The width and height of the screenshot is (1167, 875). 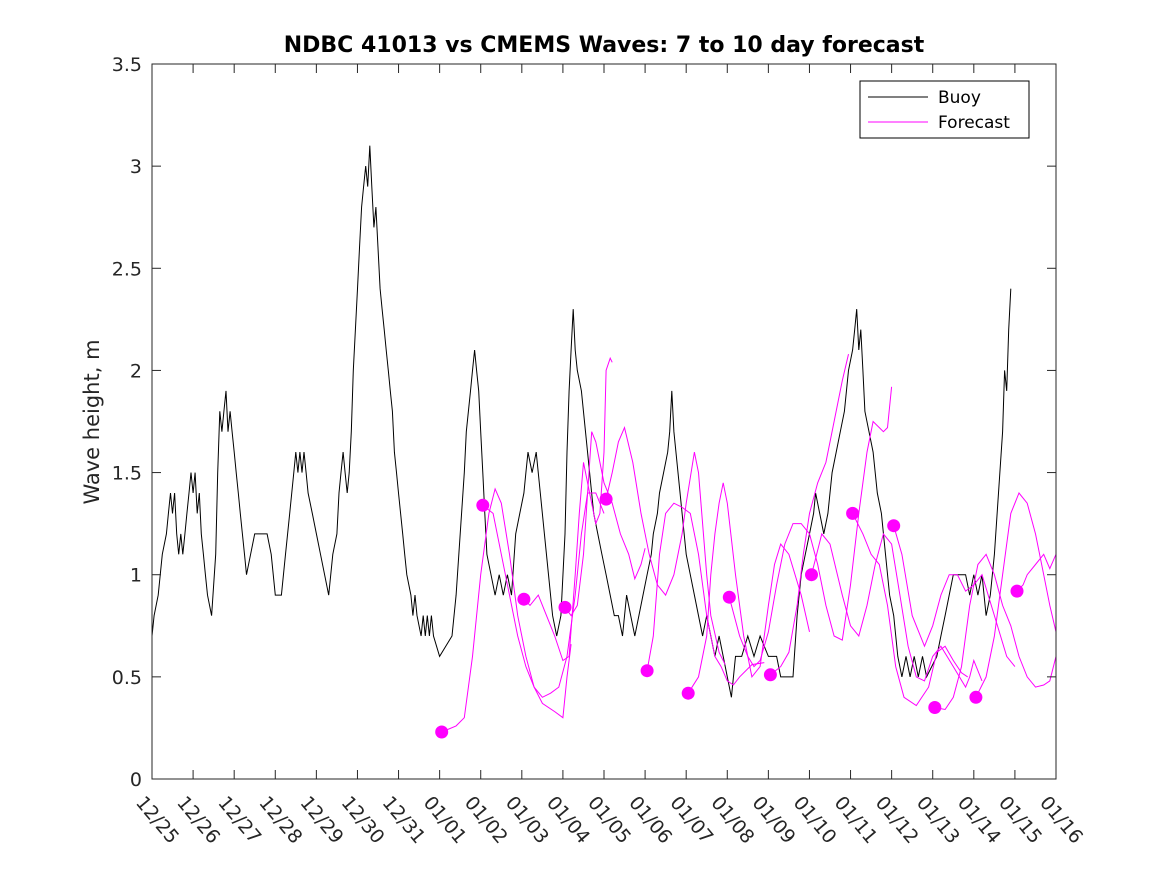 What do you see at coordinates (127, 474) in the screenshot?
I see `y-tick-label: 1.5` at bounding box center [127, 474].